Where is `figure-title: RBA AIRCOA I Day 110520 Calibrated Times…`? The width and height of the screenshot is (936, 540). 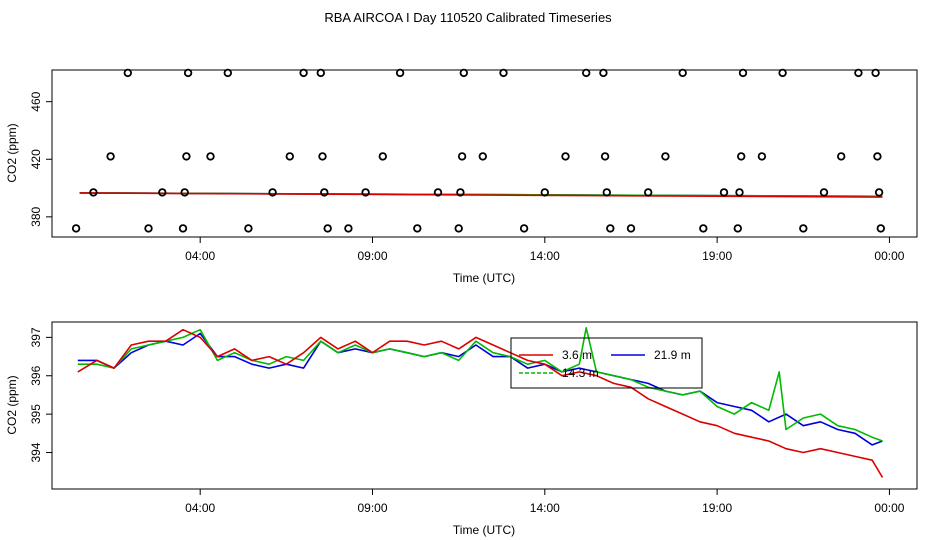
figure-title: RBA AIRCOA I Day 110520 Calibrated Times… is located at coordinates (468, 17).